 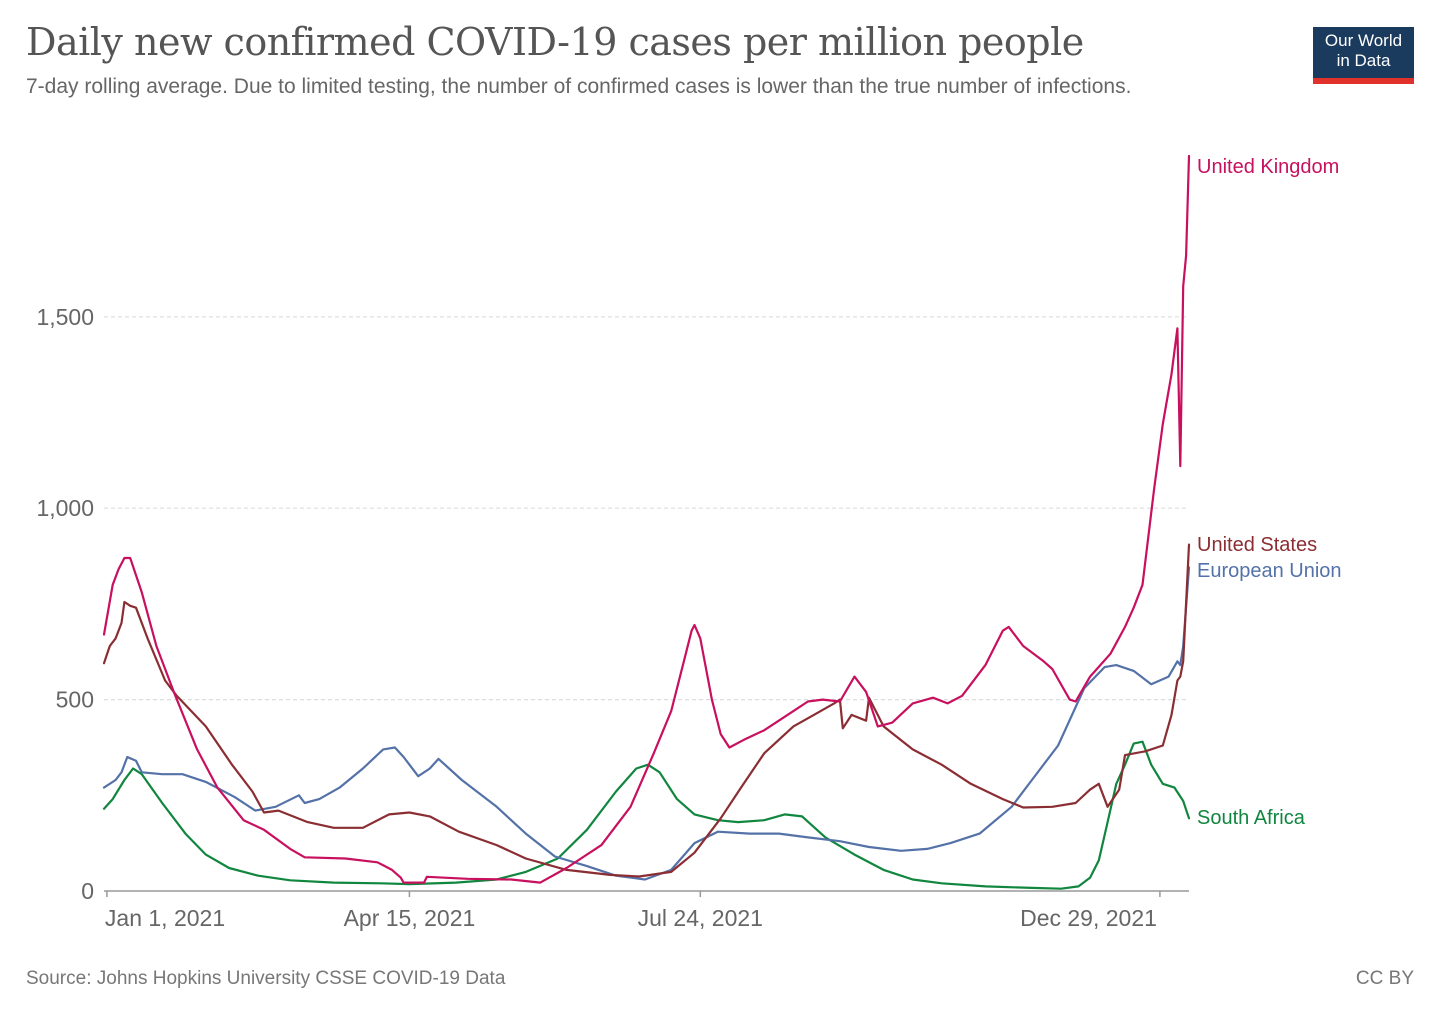 I want to click on x-tick-label: Jul 24, 2021, so click(x=700, y=918).